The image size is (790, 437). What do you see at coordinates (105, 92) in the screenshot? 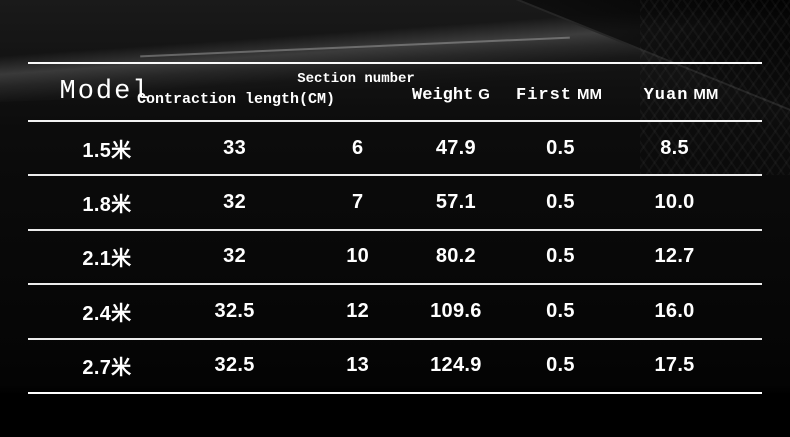
I see `col-header-model: Model` at bounding box center [105, 92].